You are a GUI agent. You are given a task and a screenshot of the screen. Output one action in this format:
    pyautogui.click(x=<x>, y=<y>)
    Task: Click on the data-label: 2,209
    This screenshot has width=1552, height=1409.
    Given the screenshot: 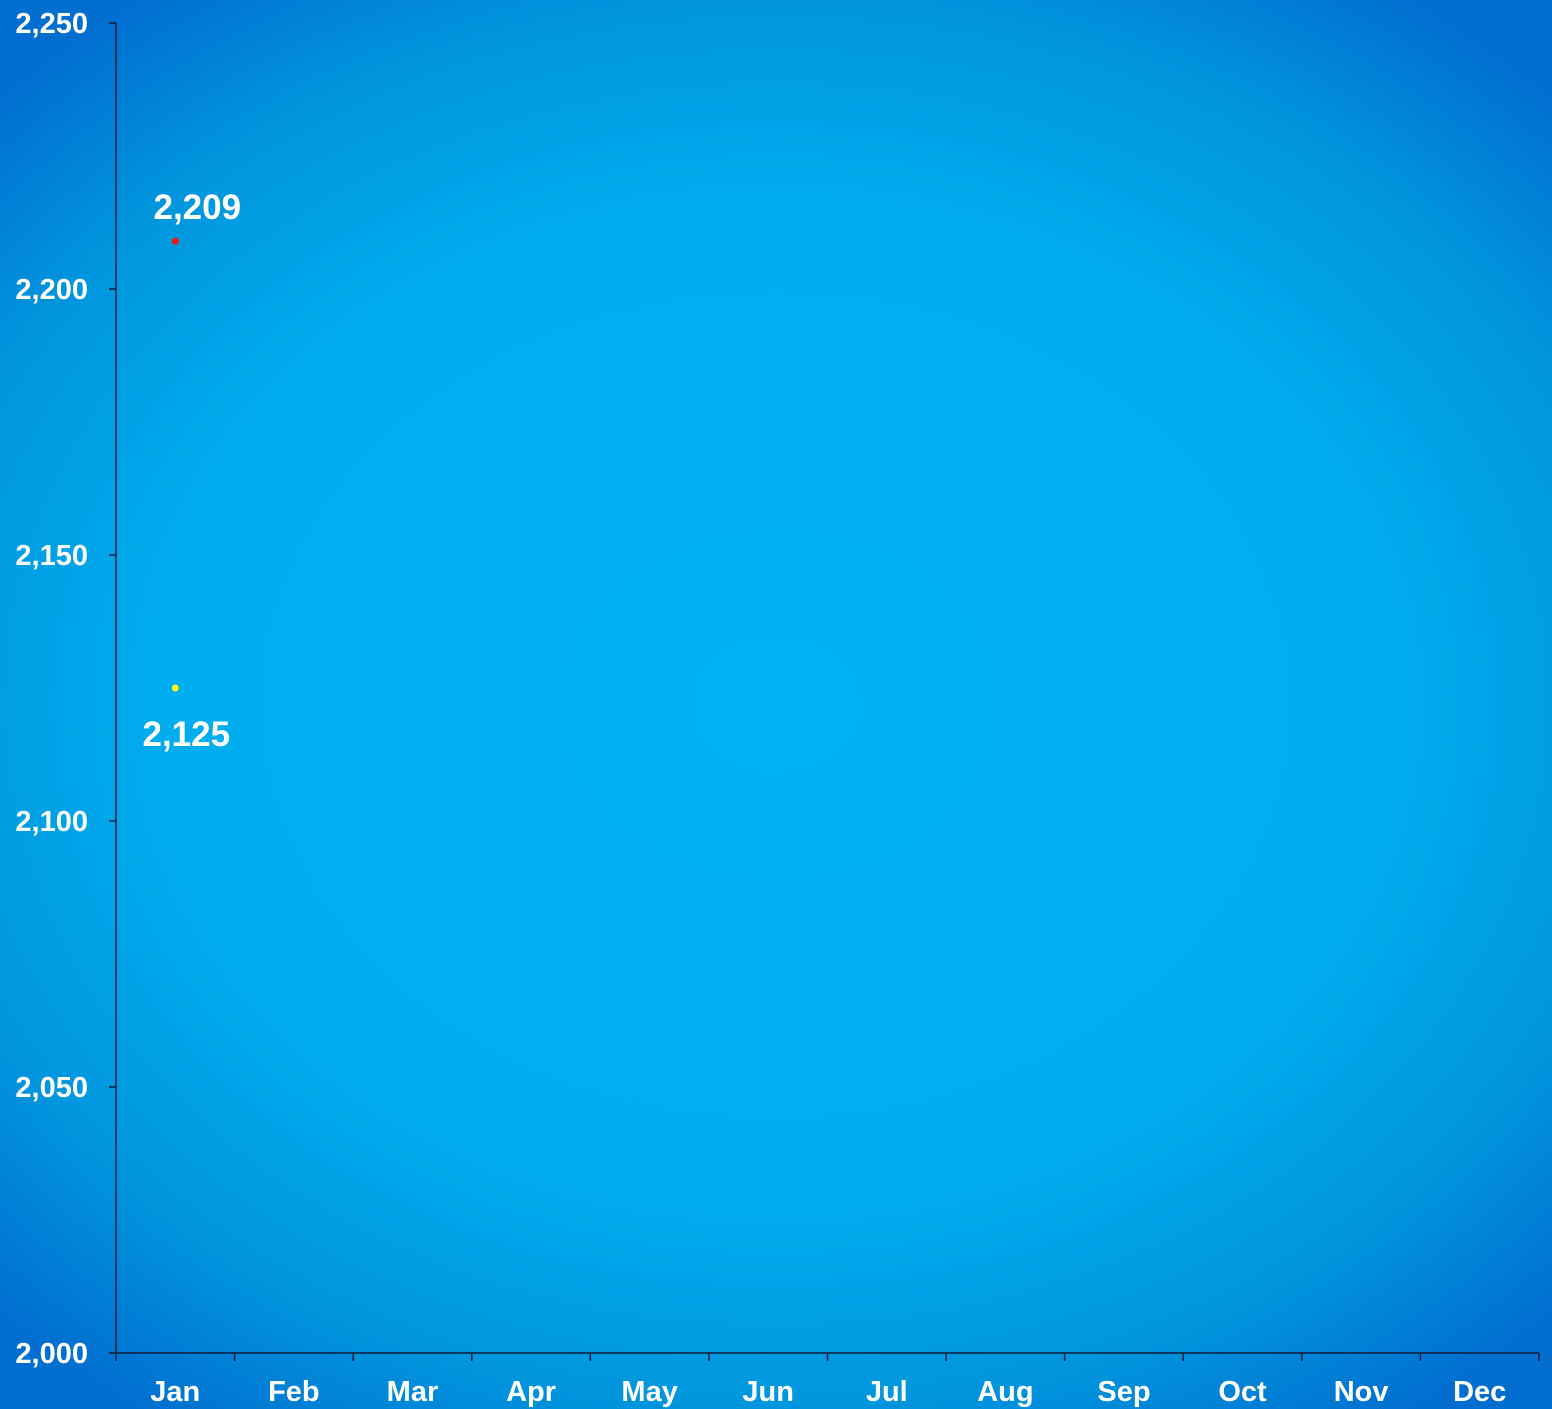 What is the action you would take?
    pyautogui.click(x=197, y=207)
    